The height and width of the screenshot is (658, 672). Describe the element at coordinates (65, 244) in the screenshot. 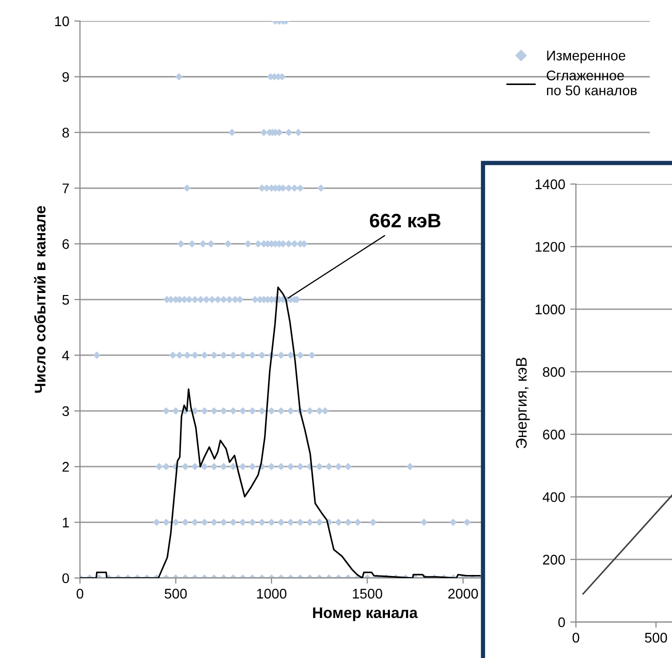

I see `y-tick-label: 6` at that location.